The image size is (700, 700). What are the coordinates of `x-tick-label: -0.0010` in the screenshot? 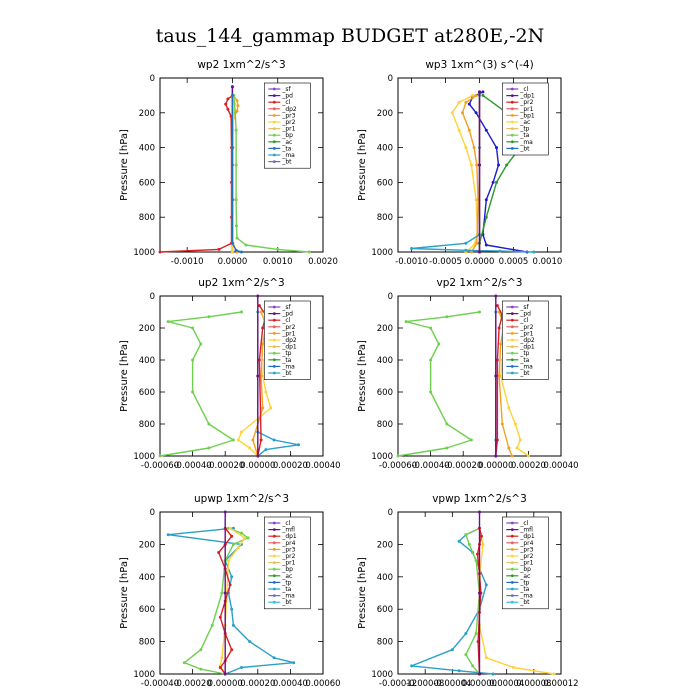 It's located at (411, 262).